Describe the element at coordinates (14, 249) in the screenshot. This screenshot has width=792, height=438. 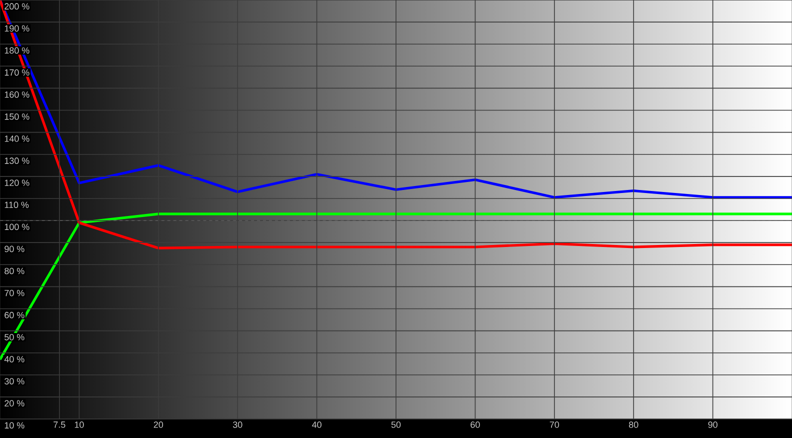
I see `y-tick-label: 90 %` at that location.